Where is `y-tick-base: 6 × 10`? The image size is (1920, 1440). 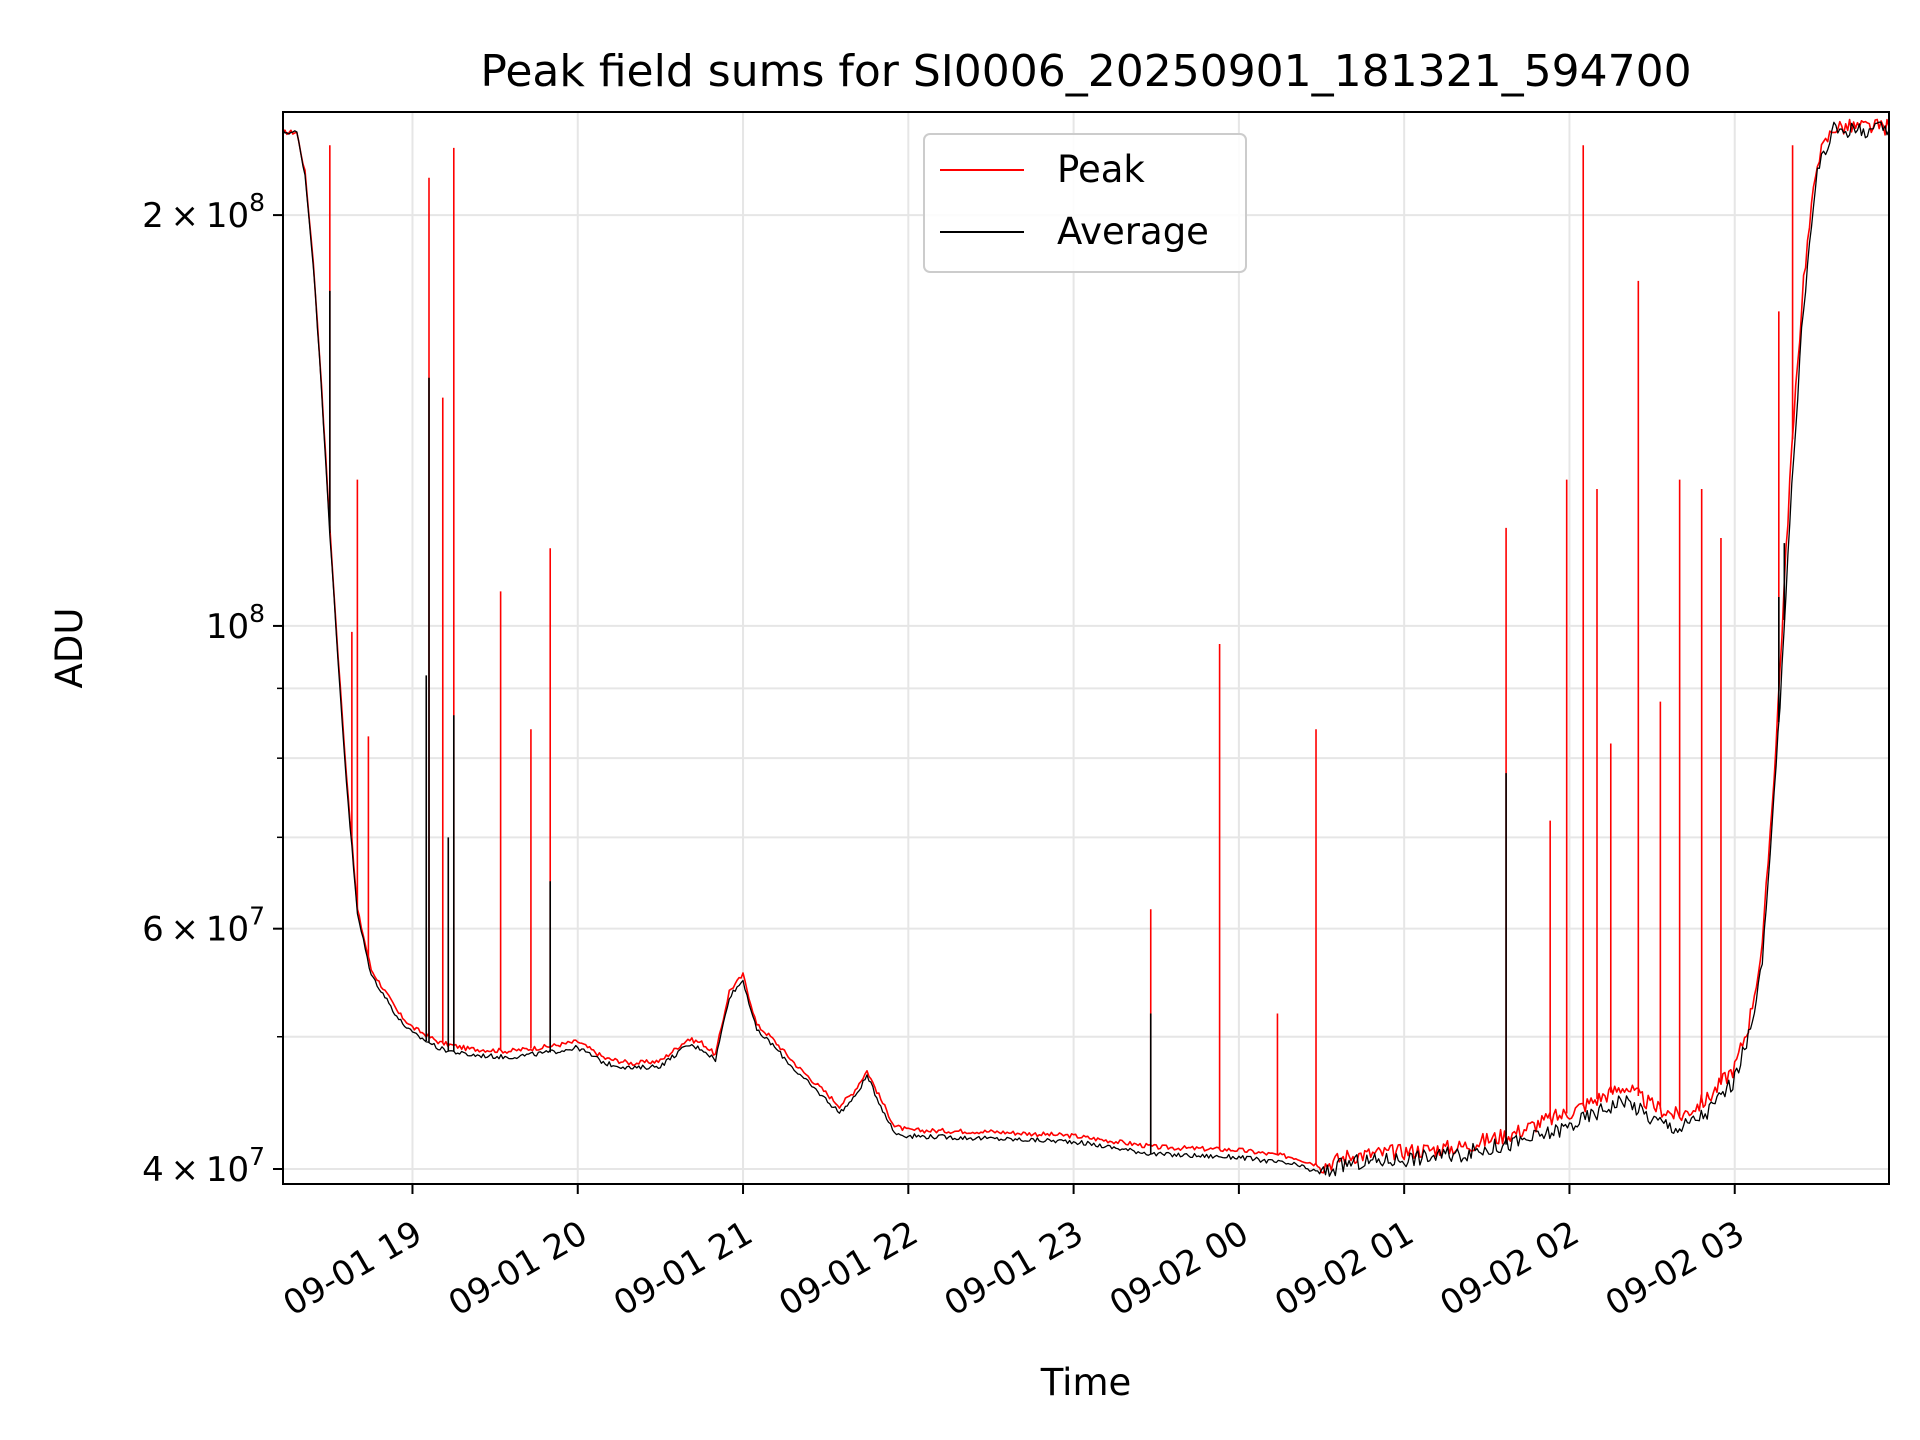
y-tick-base: 6 × 10 is located at coordinates (195, 930).